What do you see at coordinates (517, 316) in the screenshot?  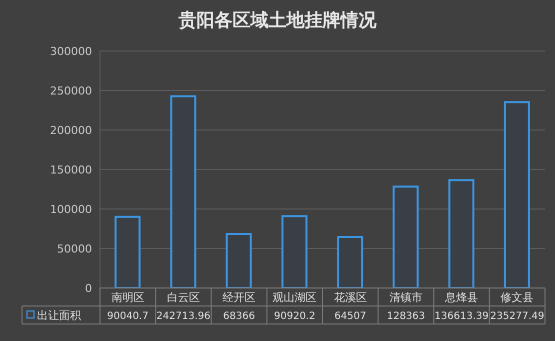 I see `data-label: 235277.49` at bounding box center [517, 316].